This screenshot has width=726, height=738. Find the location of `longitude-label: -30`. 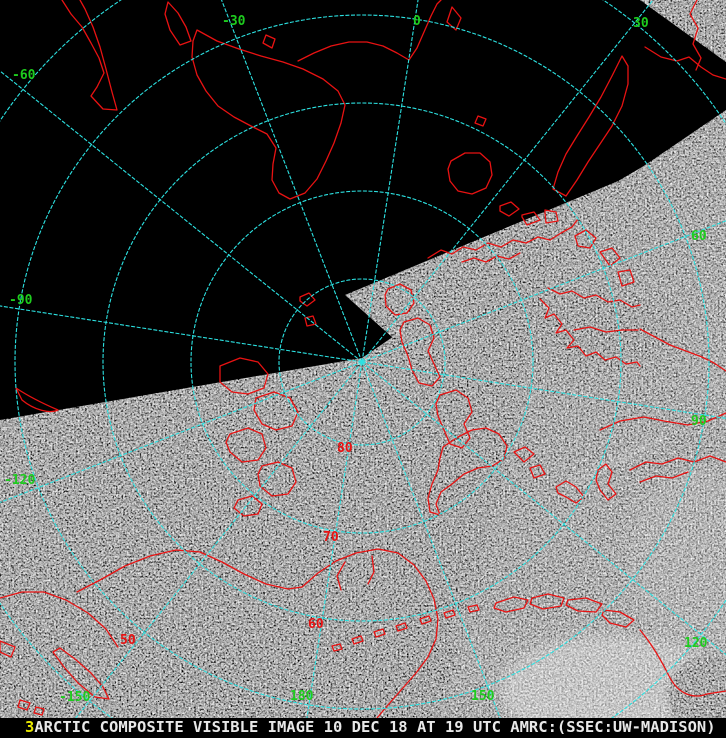

longitude-label: -30 is located at coordinates (234, 21).